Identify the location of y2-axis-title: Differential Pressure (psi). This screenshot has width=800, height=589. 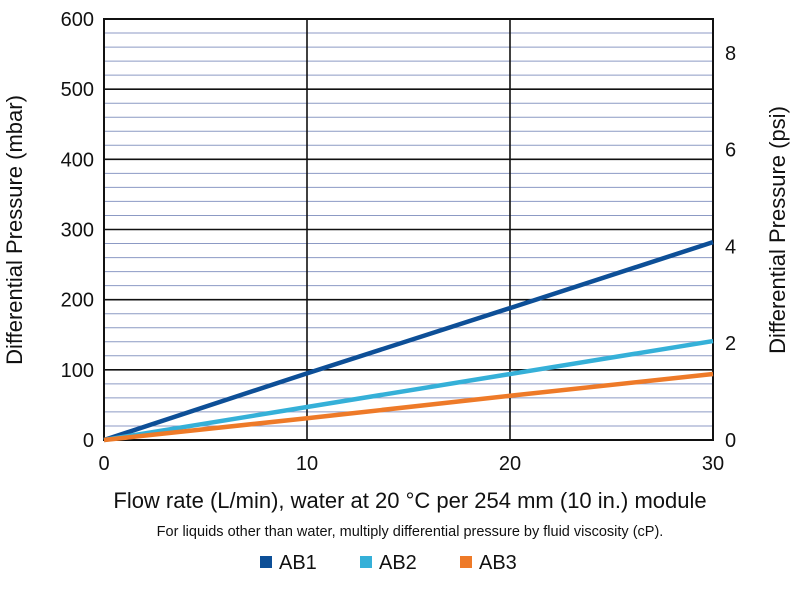
(777, 230).